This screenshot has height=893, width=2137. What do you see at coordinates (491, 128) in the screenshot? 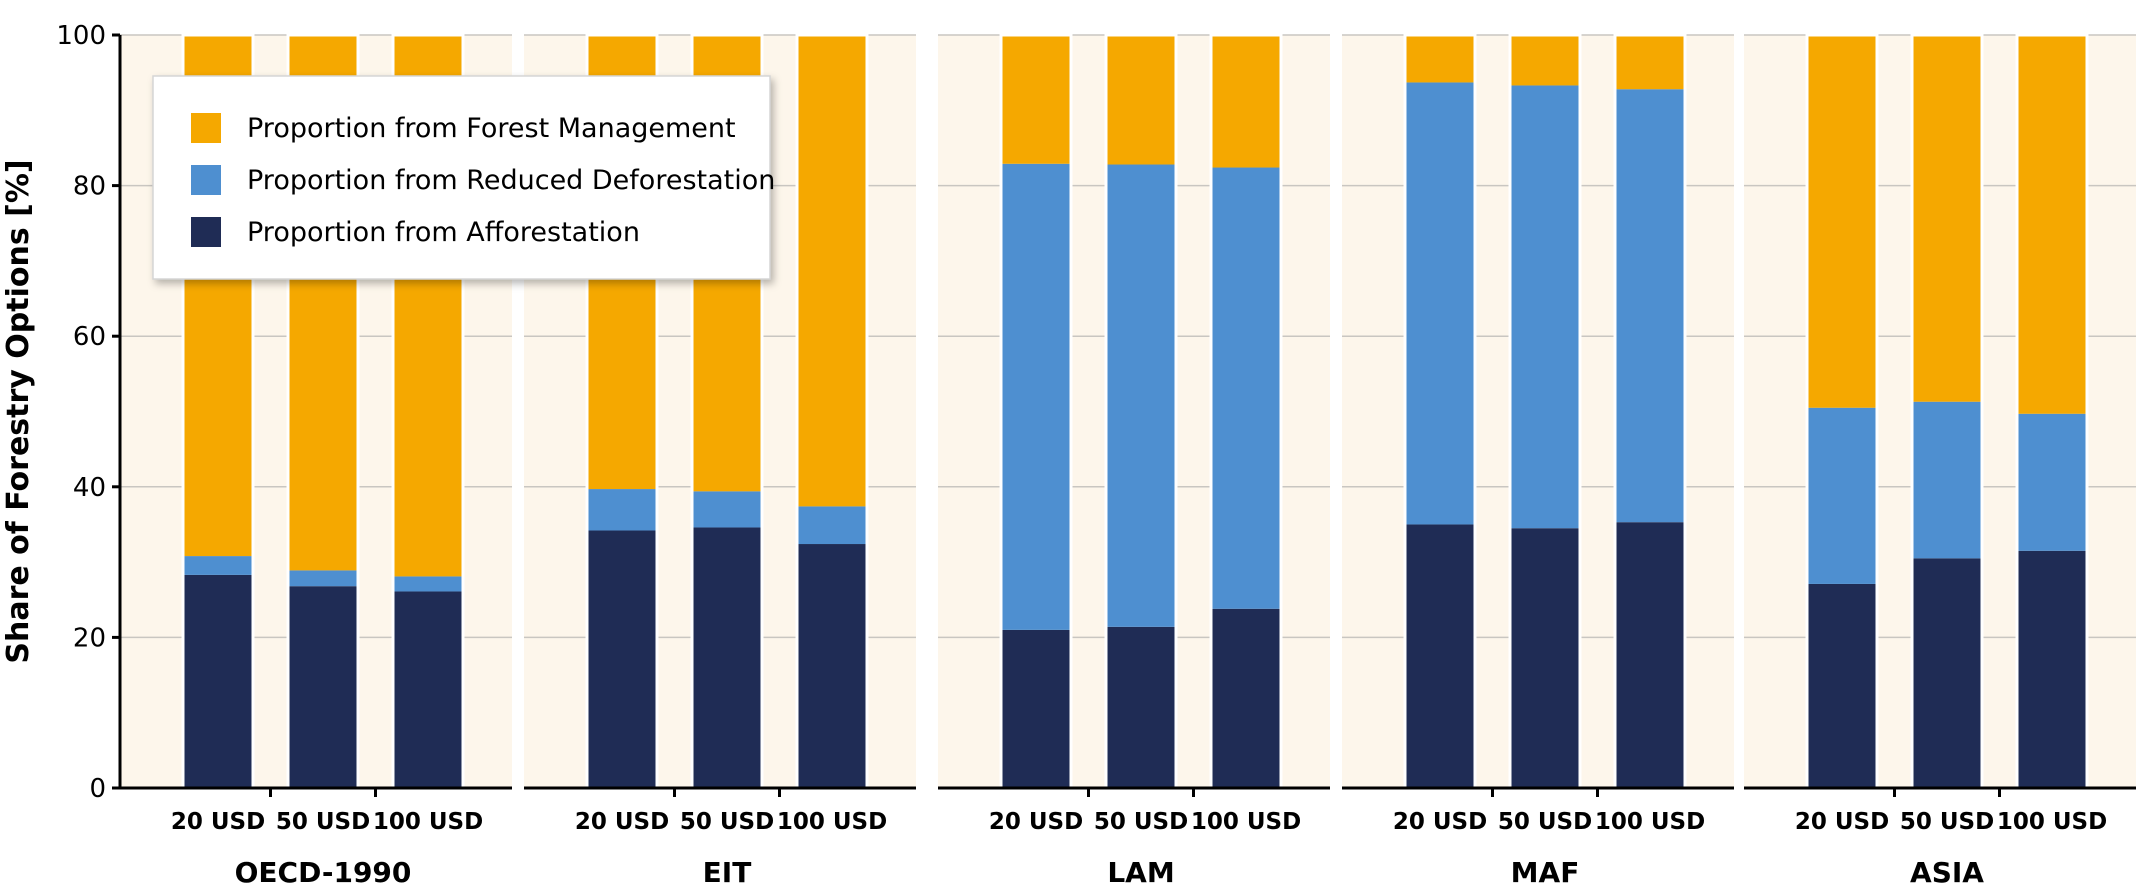
I see `legend-label: Proportion from Forest Management` at bounding box center [491, 128].